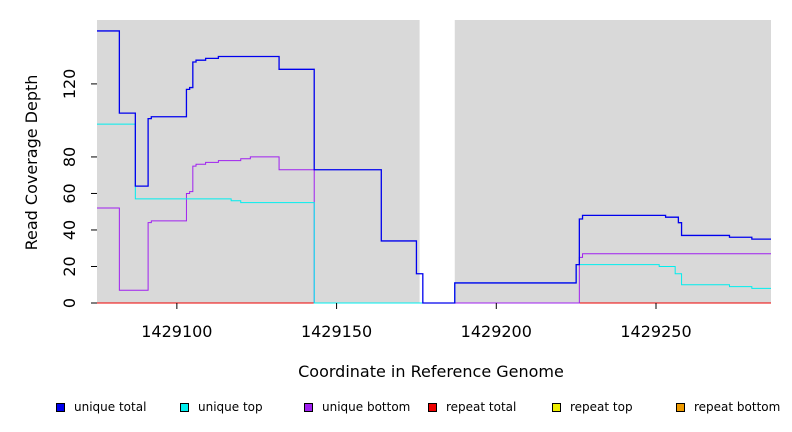 The height and width of the screenshot is (432, 792). I want to click on legend-label: unique top, so click(230, 407).